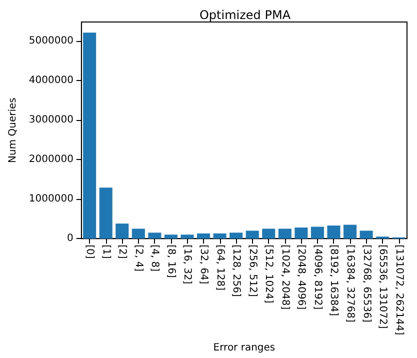  Describe the element at coordinates (252, 271) in the screenshot. I see `x-tick-label: [256, 512]` at that location.